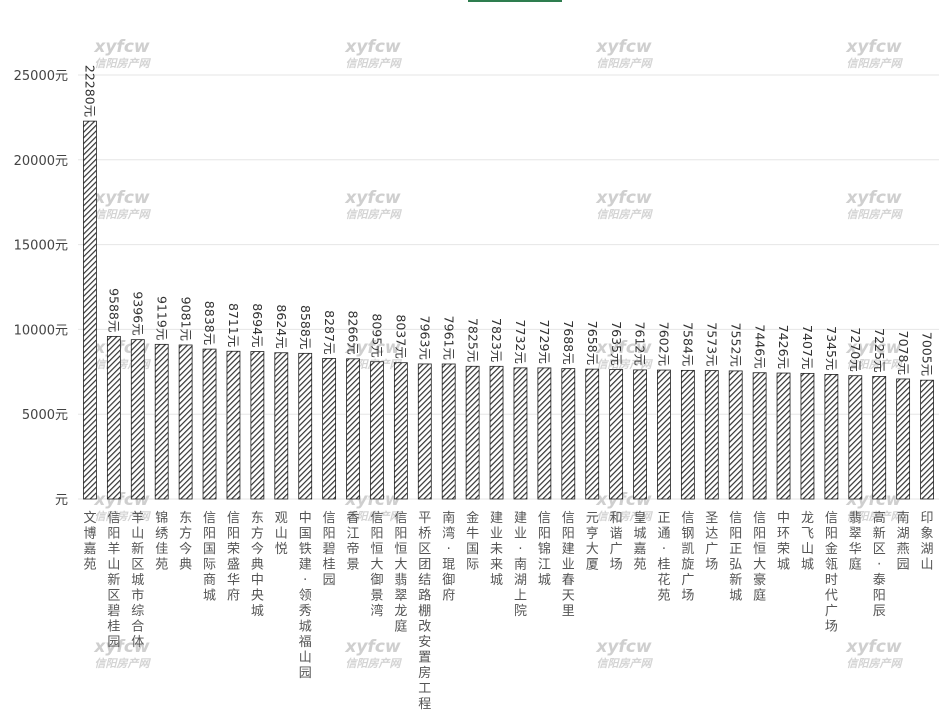 The width and height of the screenshot is (939, 724). I want to click on value-label: 22280元, so click(90, 91).